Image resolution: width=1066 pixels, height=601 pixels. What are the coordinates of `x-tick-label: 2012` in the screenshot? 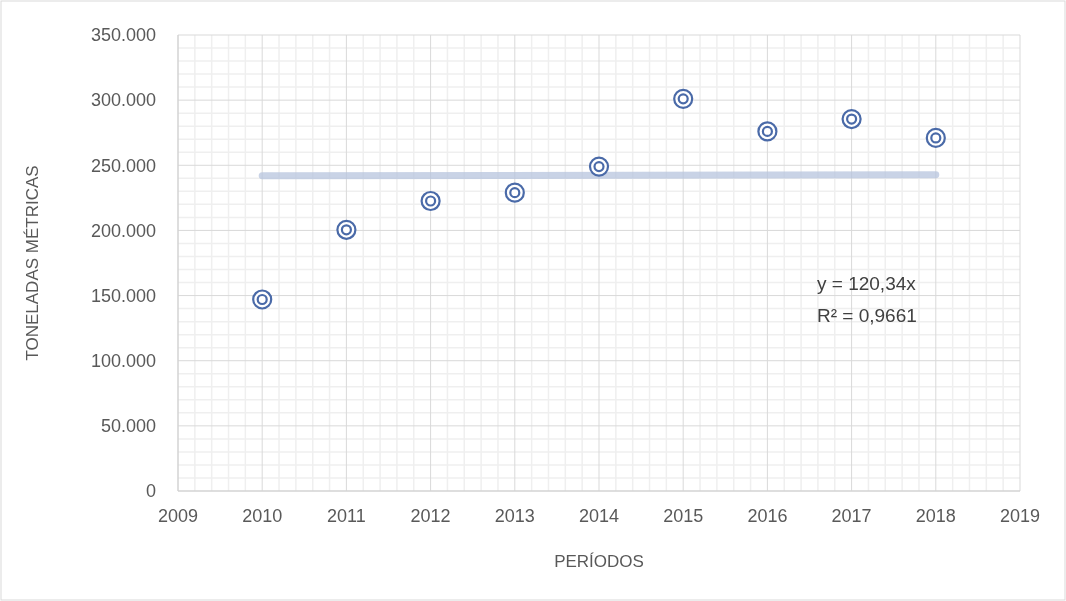 It's located at (430, 516).